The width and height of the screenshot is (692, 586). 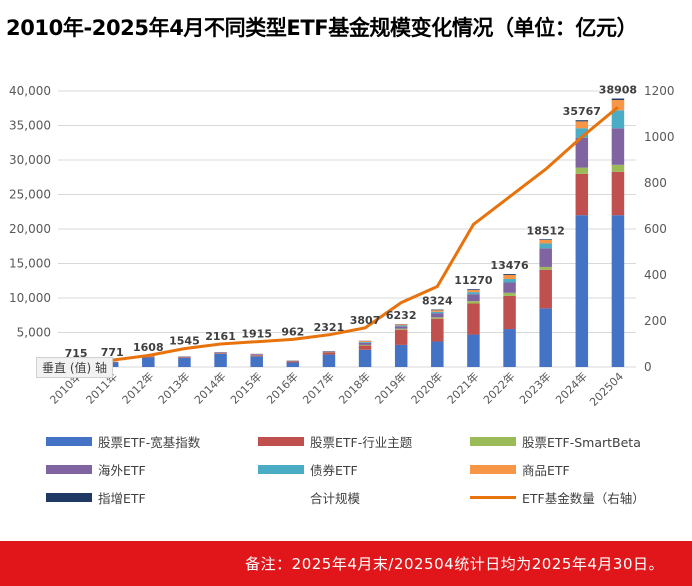 I want to click on x-tick-label: 2015年, so click(x=245, y=387).